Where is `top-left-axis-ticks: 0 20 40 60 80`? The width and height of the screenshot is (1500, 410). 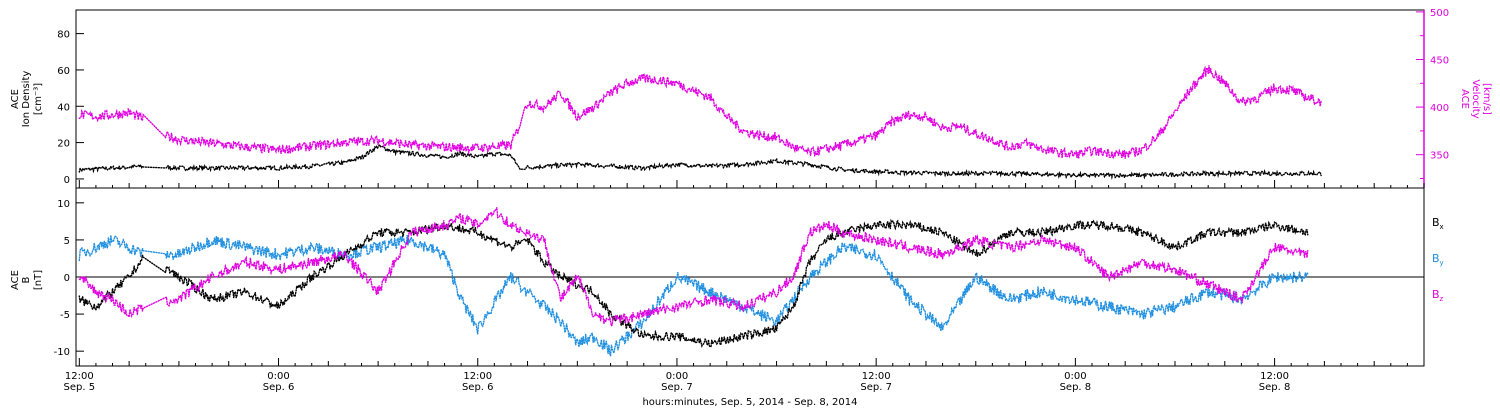
top-left-axis-ticks: 0 20 40 60 80 is located at coordinates (70, 108).